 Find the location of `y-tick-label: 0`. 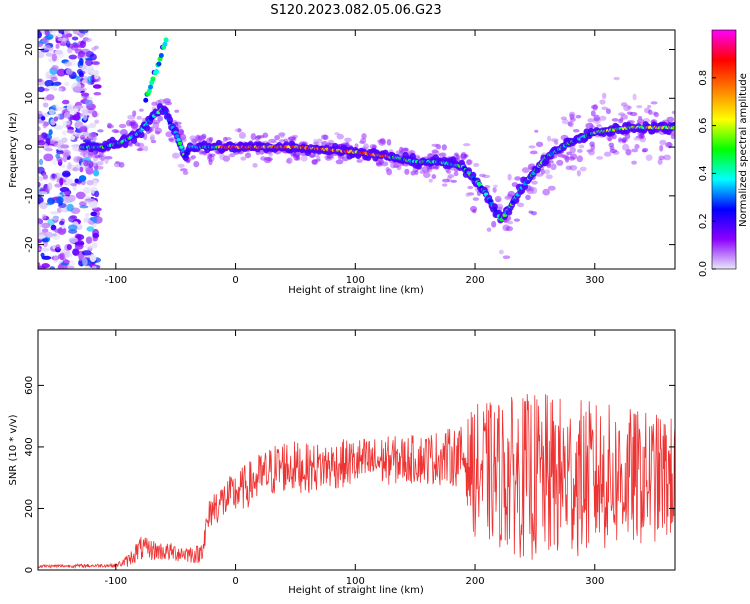

y-tick-label: 0 is located at coordinates (29, 570).